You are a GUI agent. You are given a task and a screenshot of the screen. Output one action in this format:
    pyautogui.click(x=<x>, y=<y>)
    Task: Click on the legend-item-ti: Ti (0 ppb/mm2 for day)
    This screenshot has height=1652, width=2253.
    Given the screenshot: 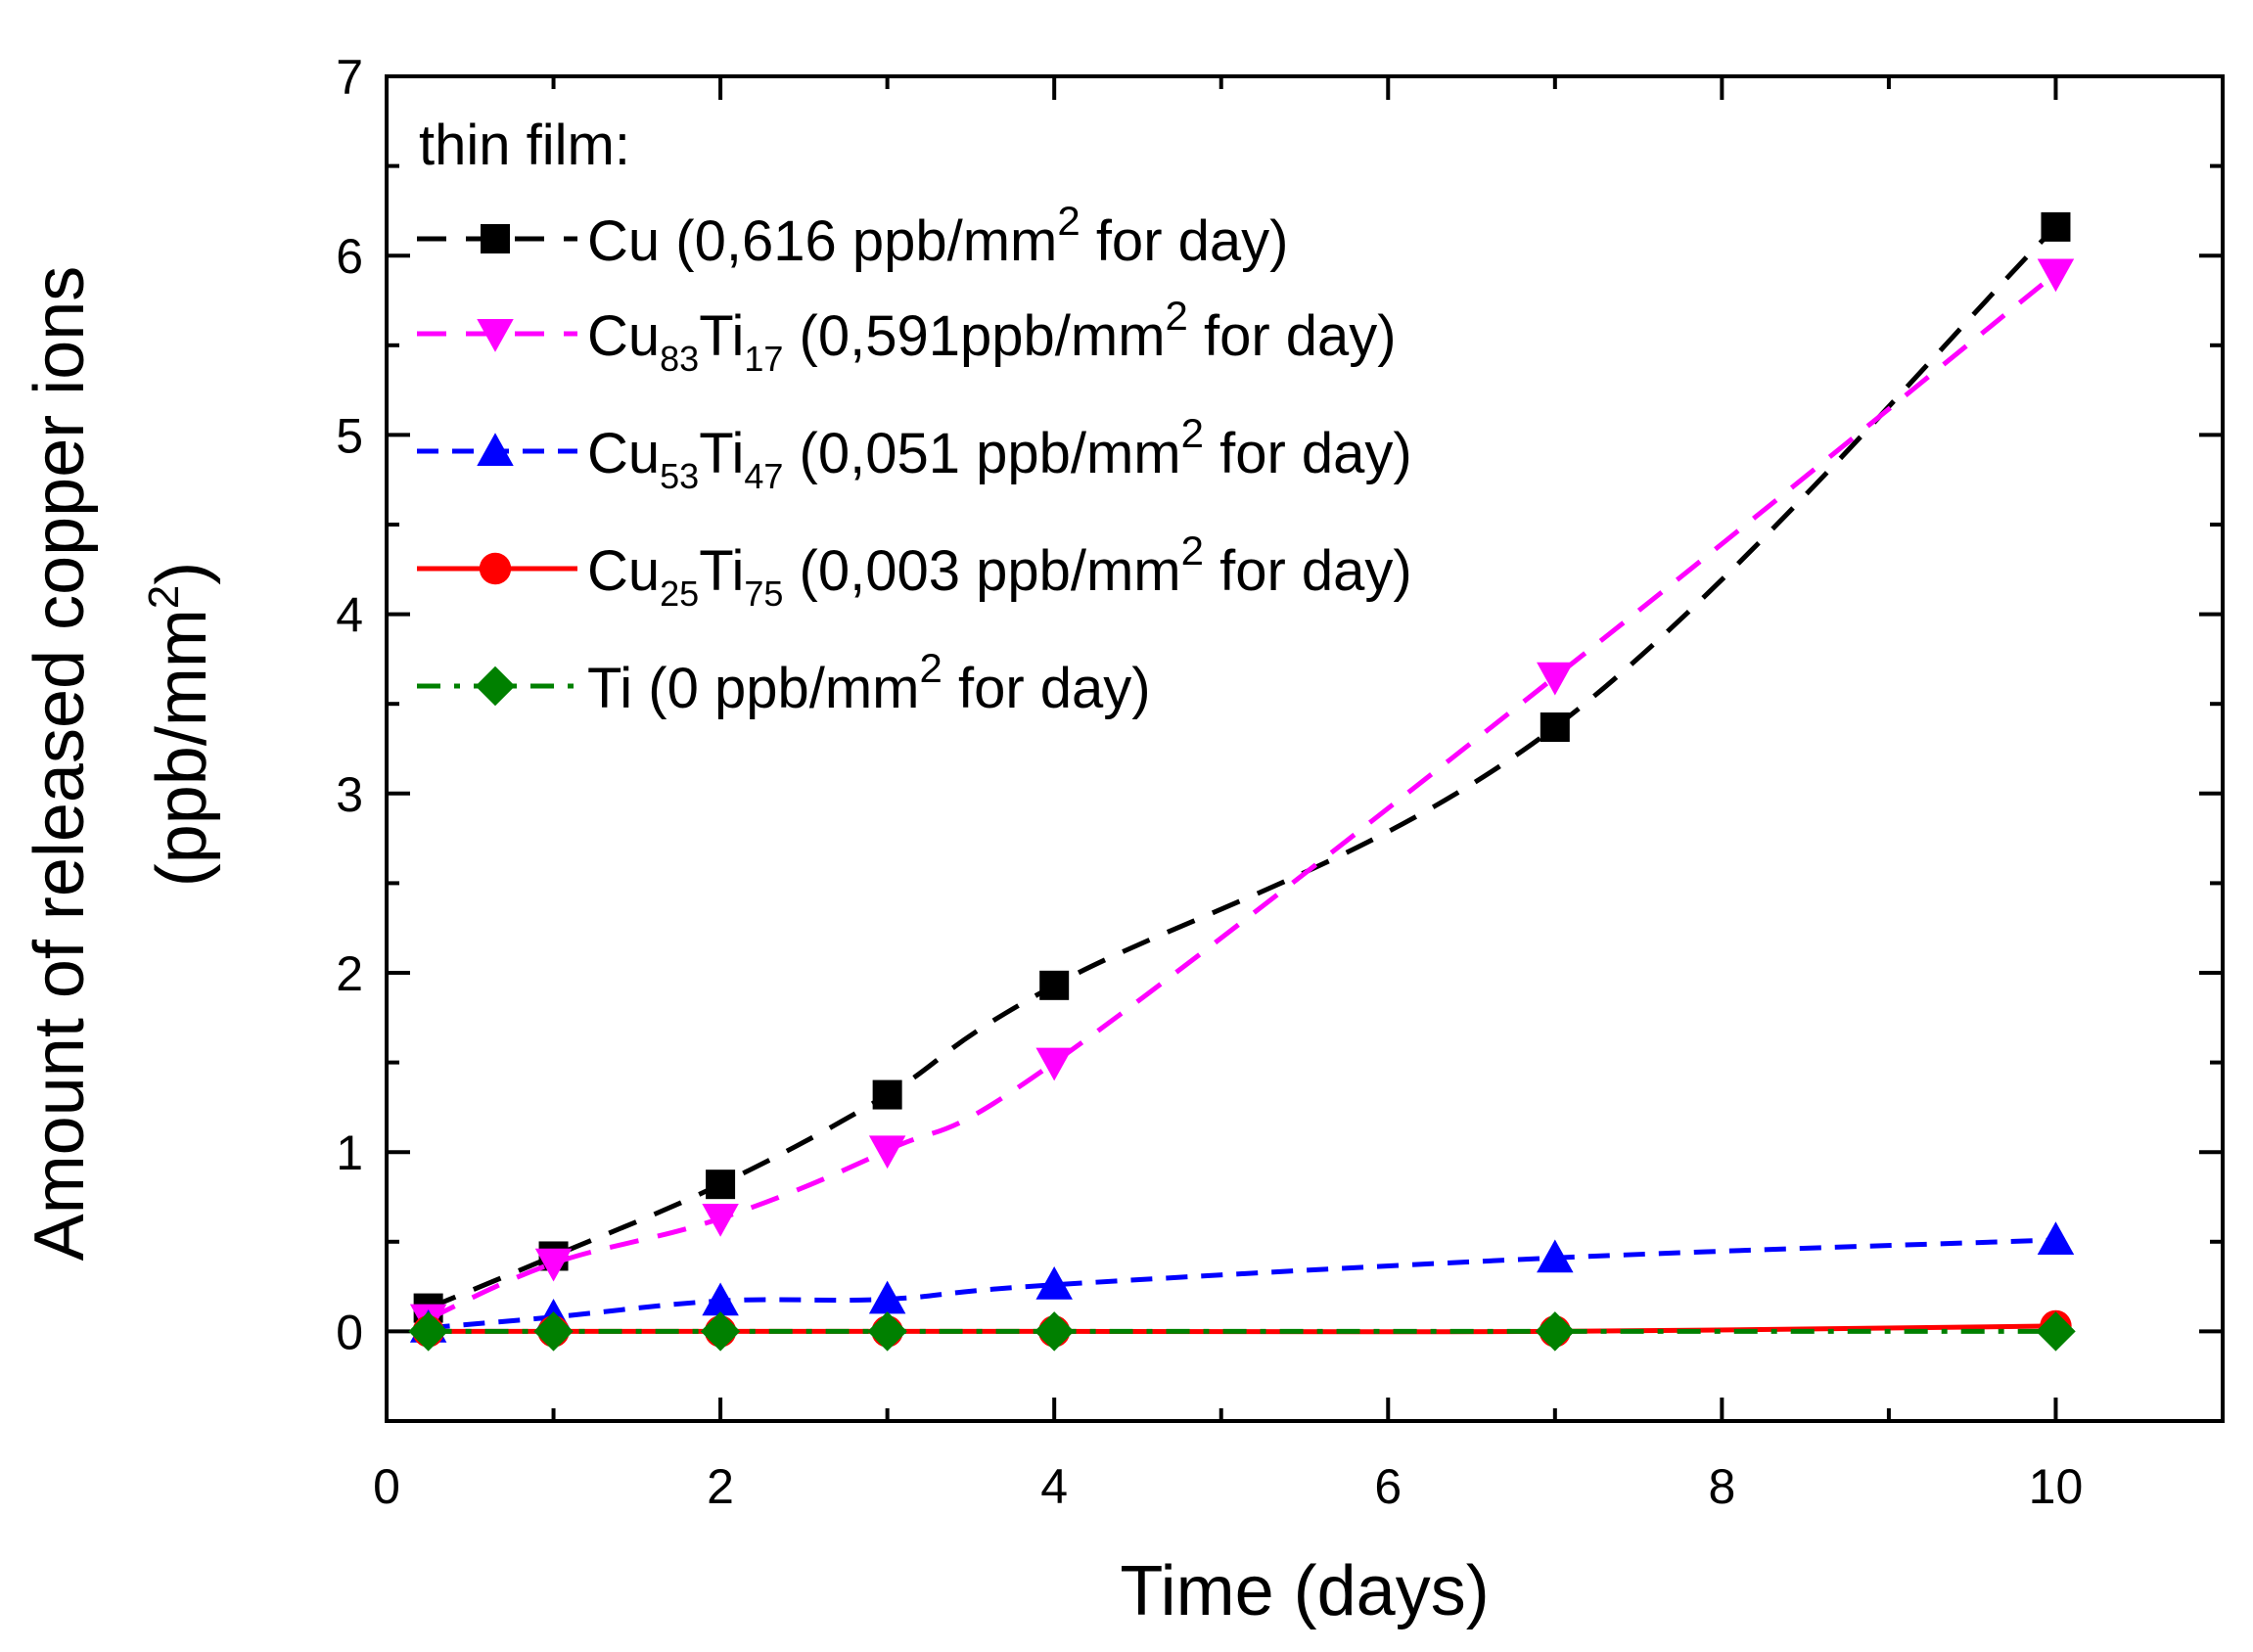 What is the action you would take?
    pyautogui.click(x=784, y=682)
    